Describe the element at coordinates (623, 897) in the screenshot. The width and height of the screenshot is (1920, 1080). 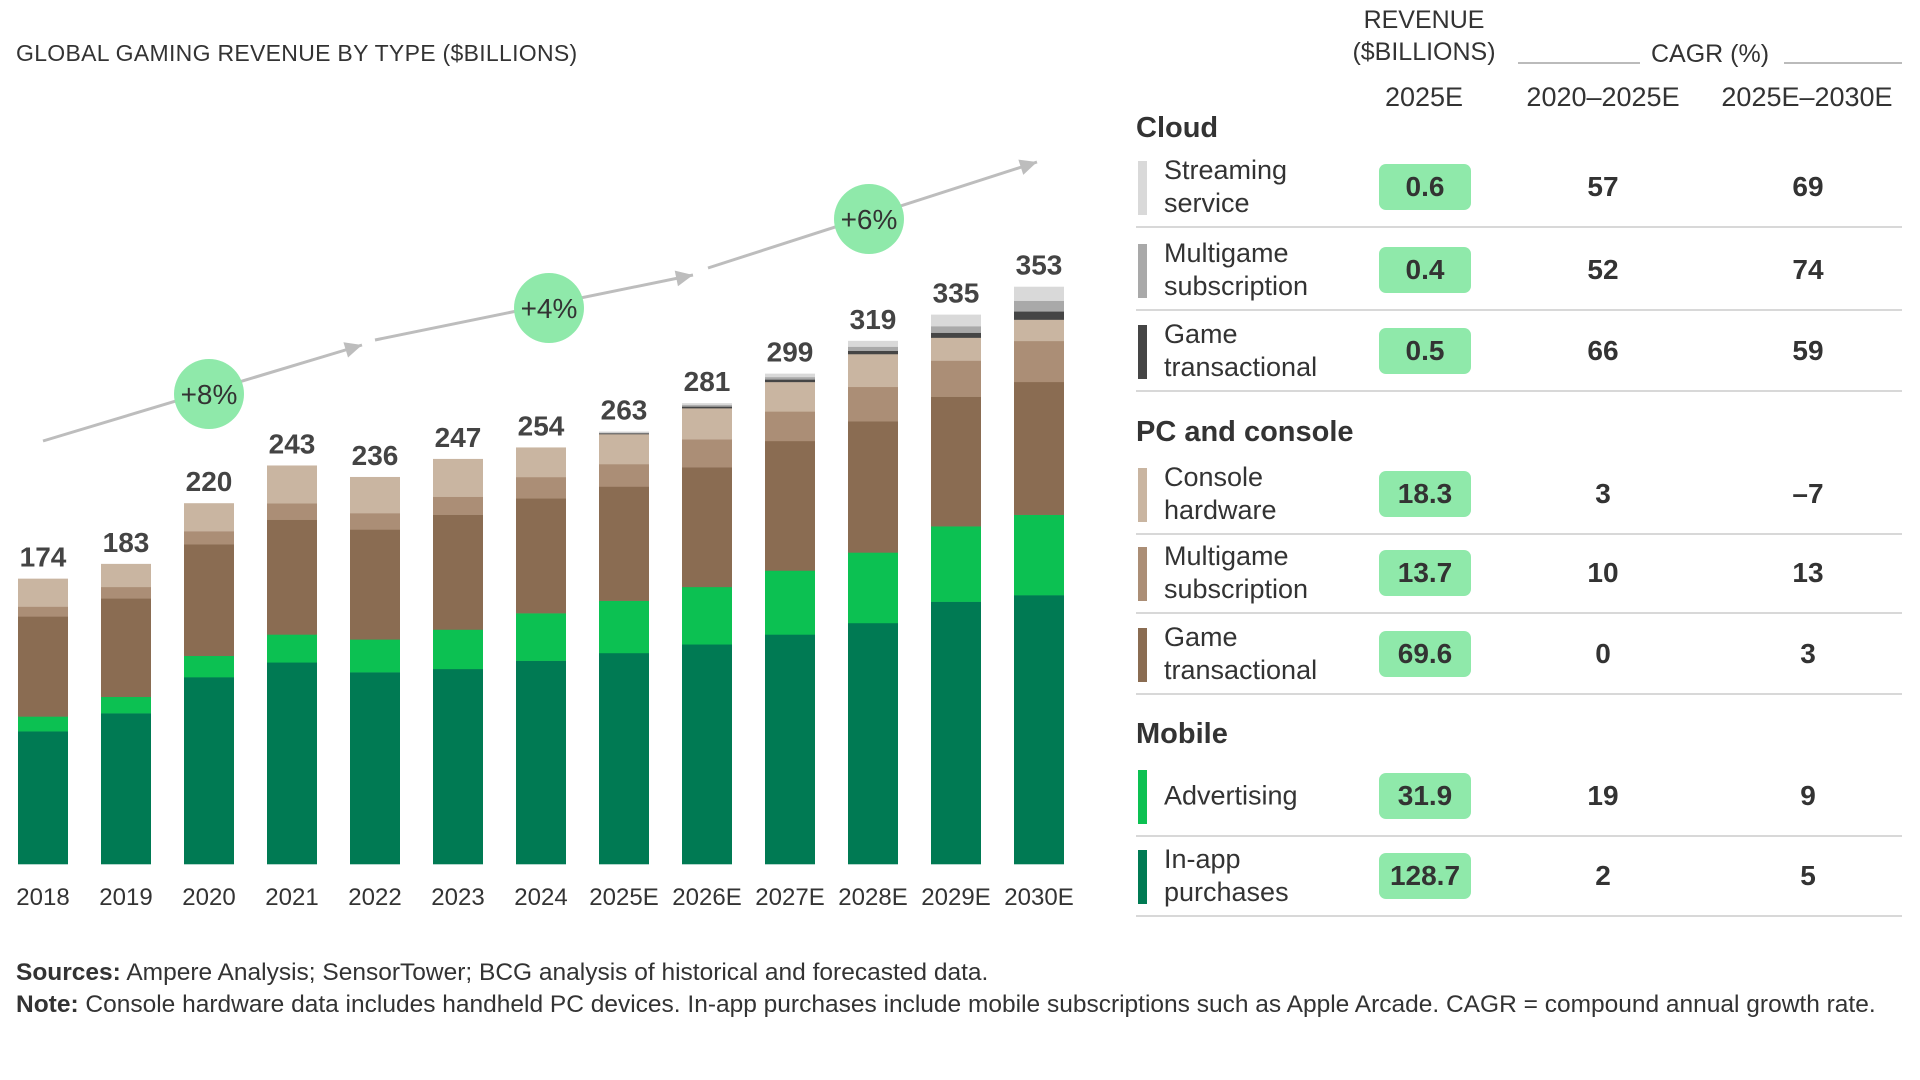
I see `x-tick-label: 2025E` at that location.